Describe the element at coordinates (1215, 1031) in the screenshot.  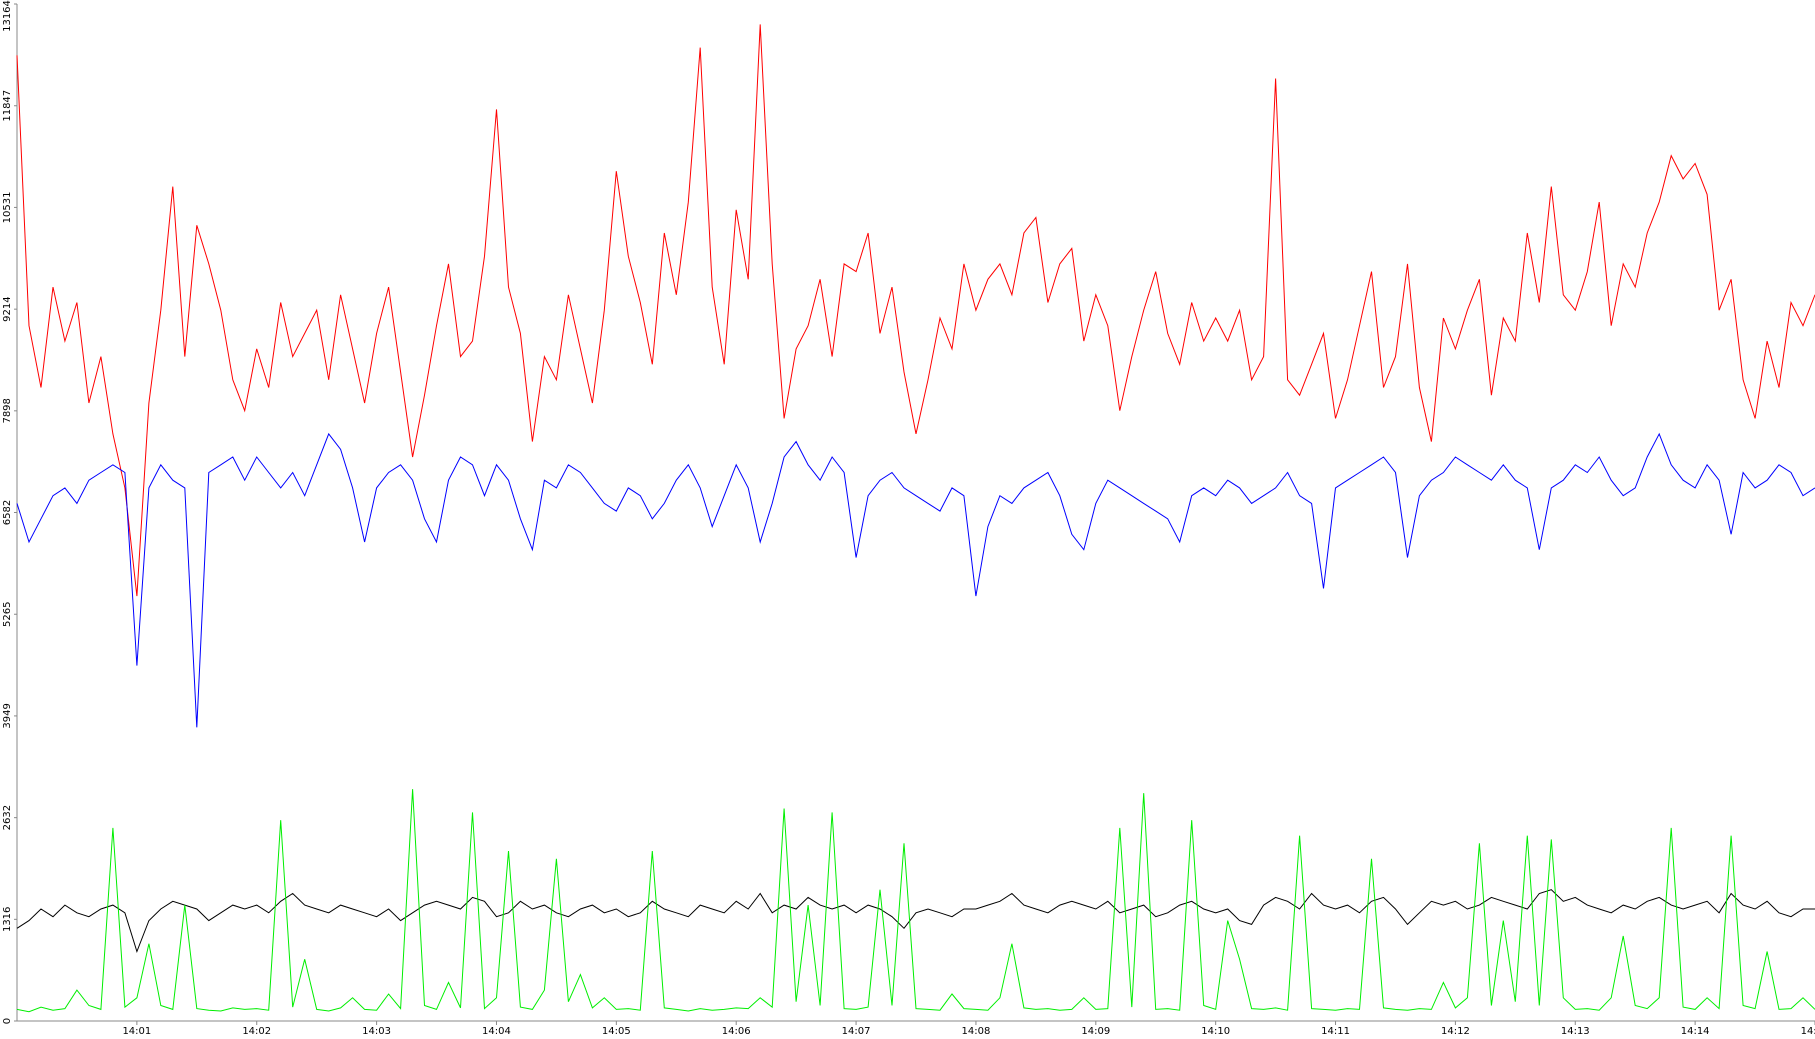
I see `x-tick-label: 14:10` at that location.